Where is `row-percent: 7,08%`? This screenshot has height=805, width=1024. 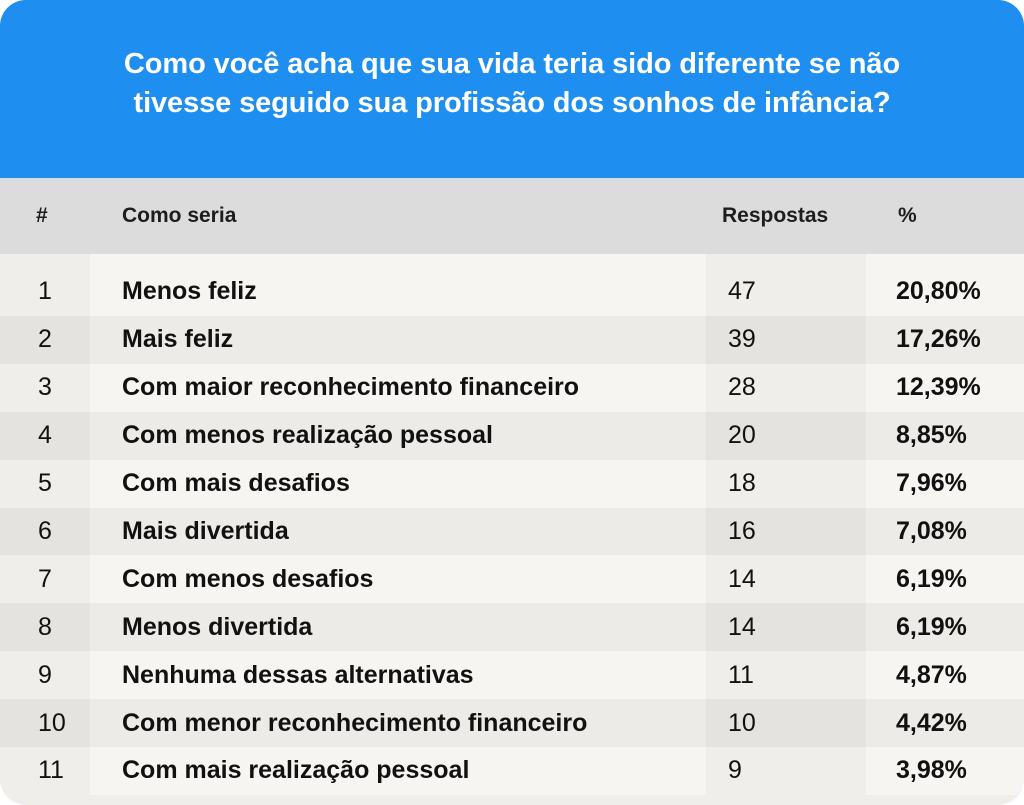
row-percent: 7,08% is located at coordinates (945, 531).